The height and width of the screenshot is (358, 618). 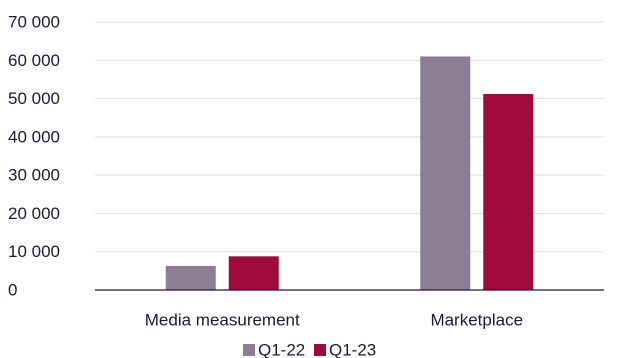 I want to click on y-tick-label: 40 000, so click(x=34, y=136).